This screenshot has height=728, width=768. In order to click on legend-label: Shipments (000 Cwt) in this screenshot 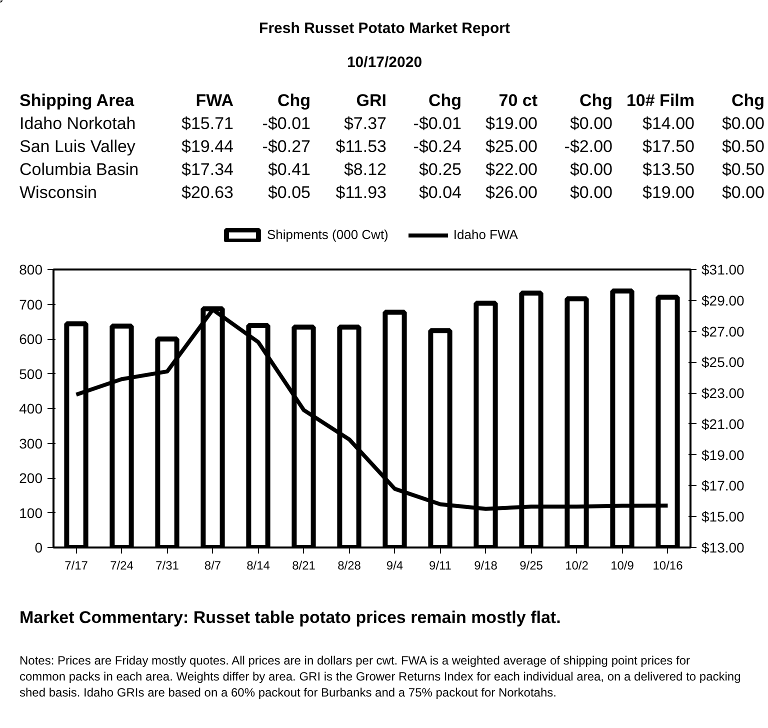, I will do `click(327, 234)`.